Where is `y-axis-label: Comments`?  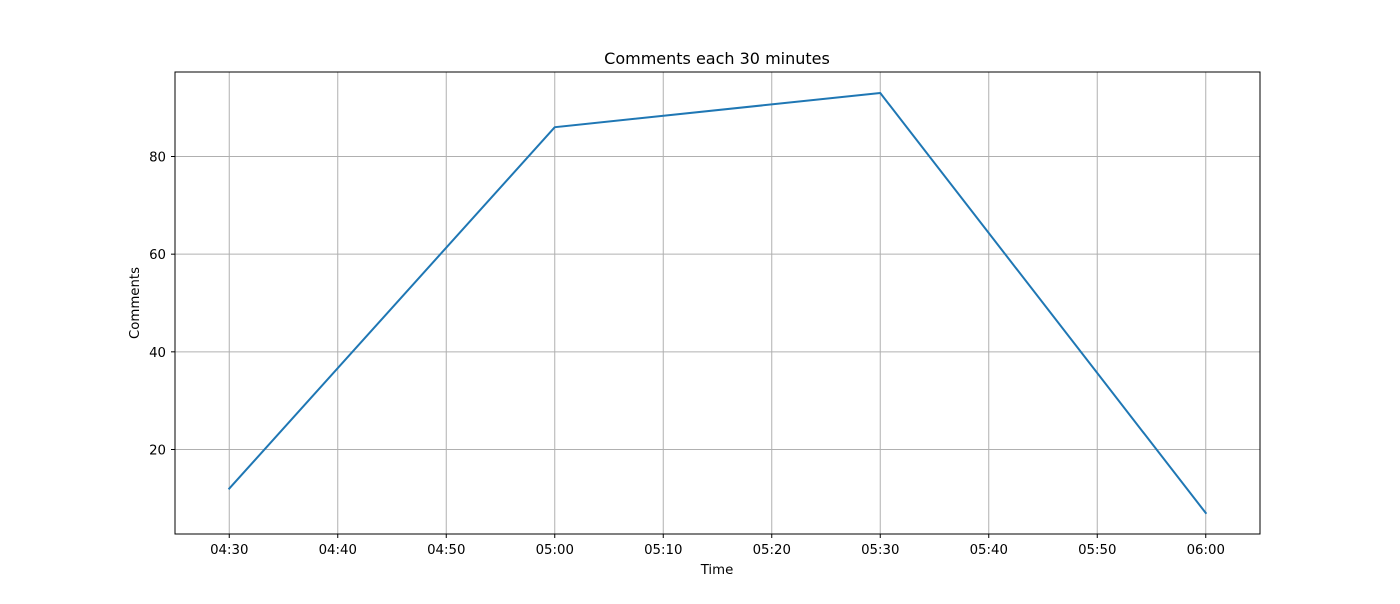
y-axis-label: Comments is located at coordinates (135, 303).